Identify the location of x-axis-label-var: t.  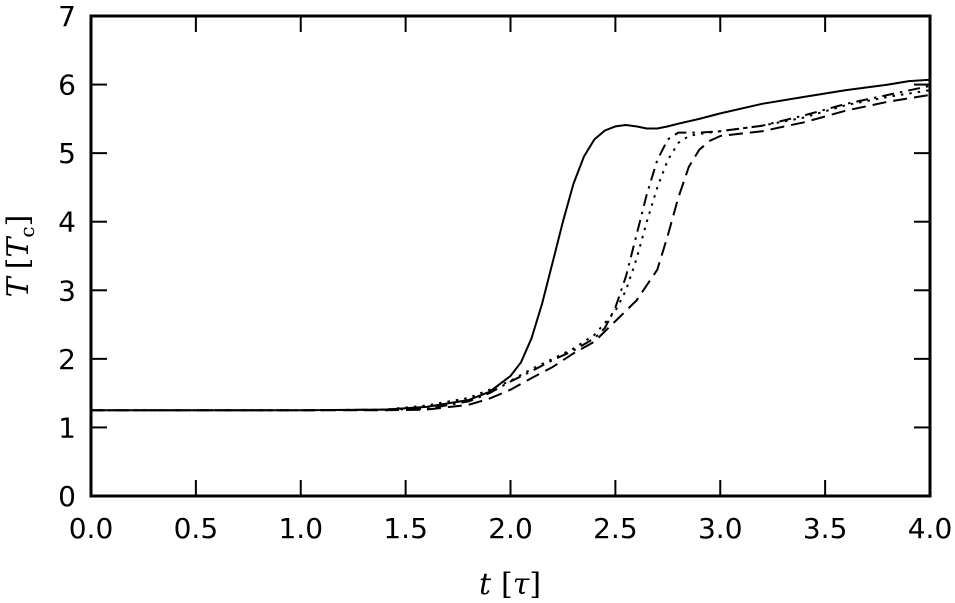
(485, 584).